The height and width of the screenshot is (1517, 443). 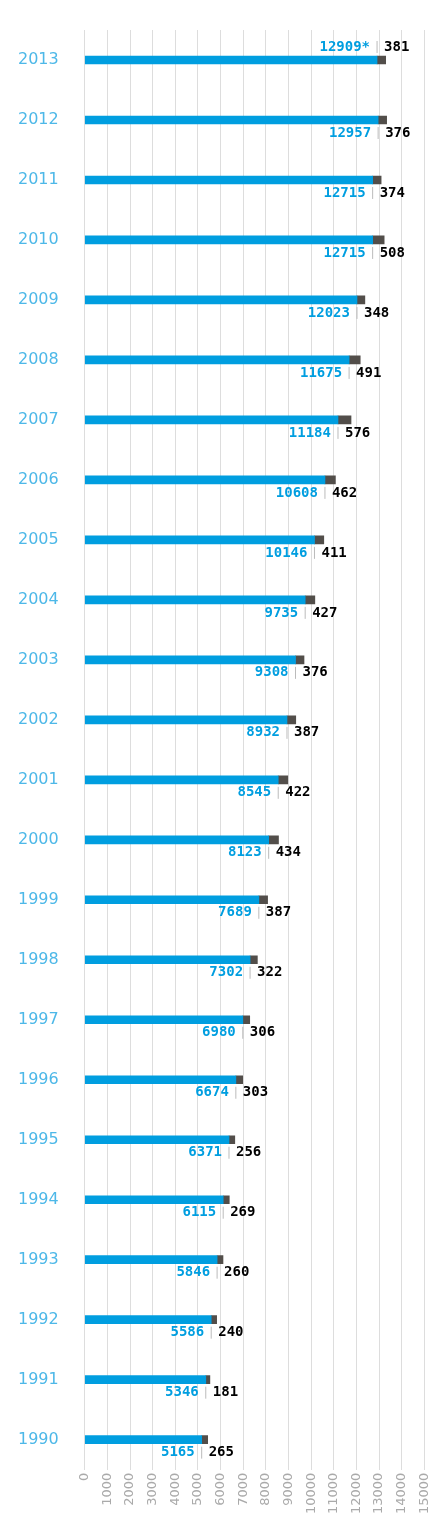 What do you see at coordinates (334, 551) in the screenshot?
I see `data-label: 411` at bounding box center [334, 551].